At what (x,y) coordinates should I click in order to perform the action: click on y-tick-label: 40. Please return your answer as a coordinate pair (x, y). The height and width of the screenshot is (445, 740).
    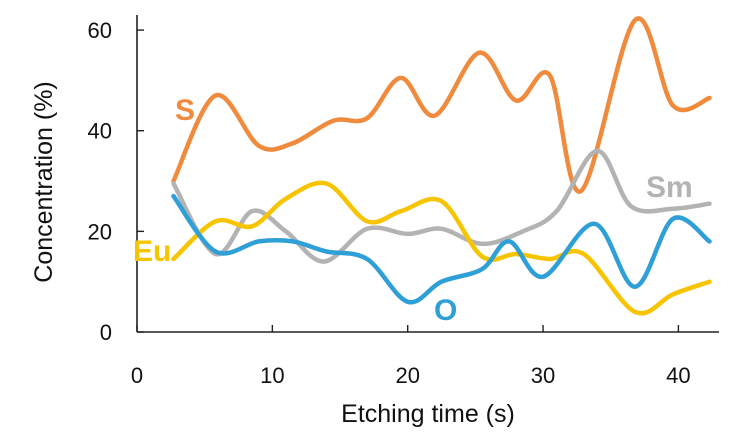
    Looking at the image, I should click on (100, 131).